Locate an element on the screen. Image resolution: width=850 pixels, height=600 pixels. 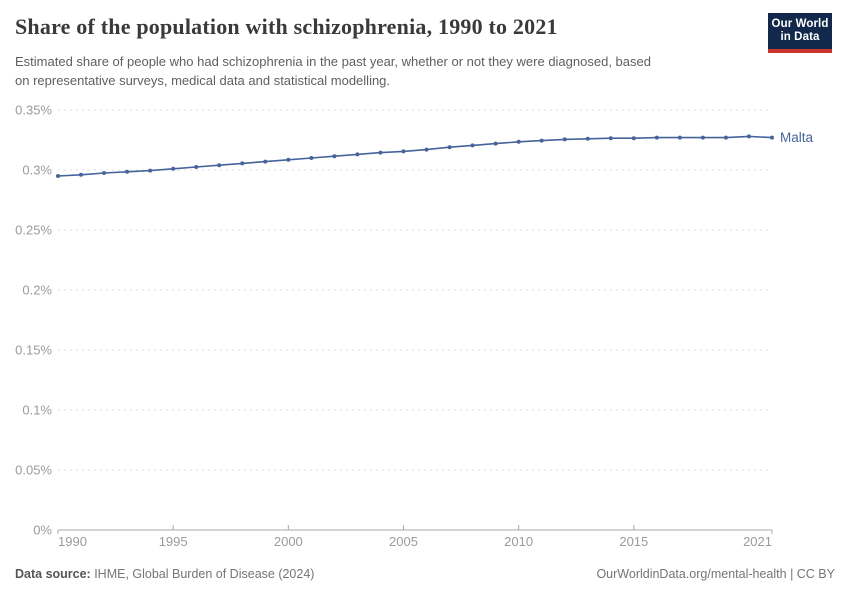
x-tick-label: 2021 is located at coordinates (757, 541).